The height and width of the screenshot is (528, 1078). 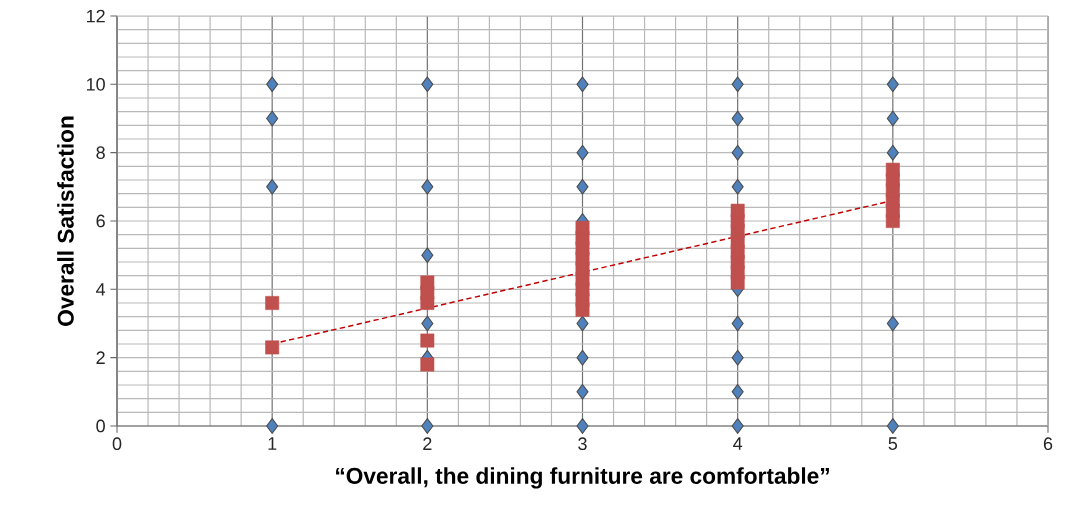 What do you see at coordinates (100, 426) in the screenshot?
I see `y-tick-label: 0` at bounding box center [100, 426].